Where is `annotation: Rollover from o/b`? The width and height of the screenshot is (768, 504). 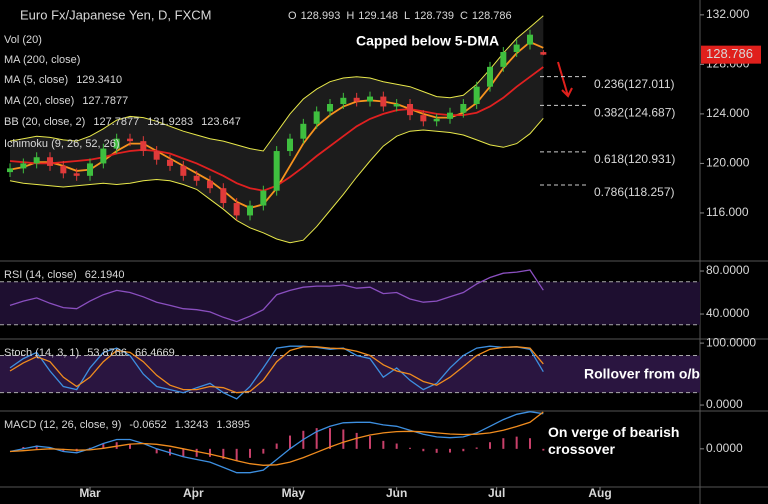 annotation: Rollover from o/b is located at coordinates (642, 374).